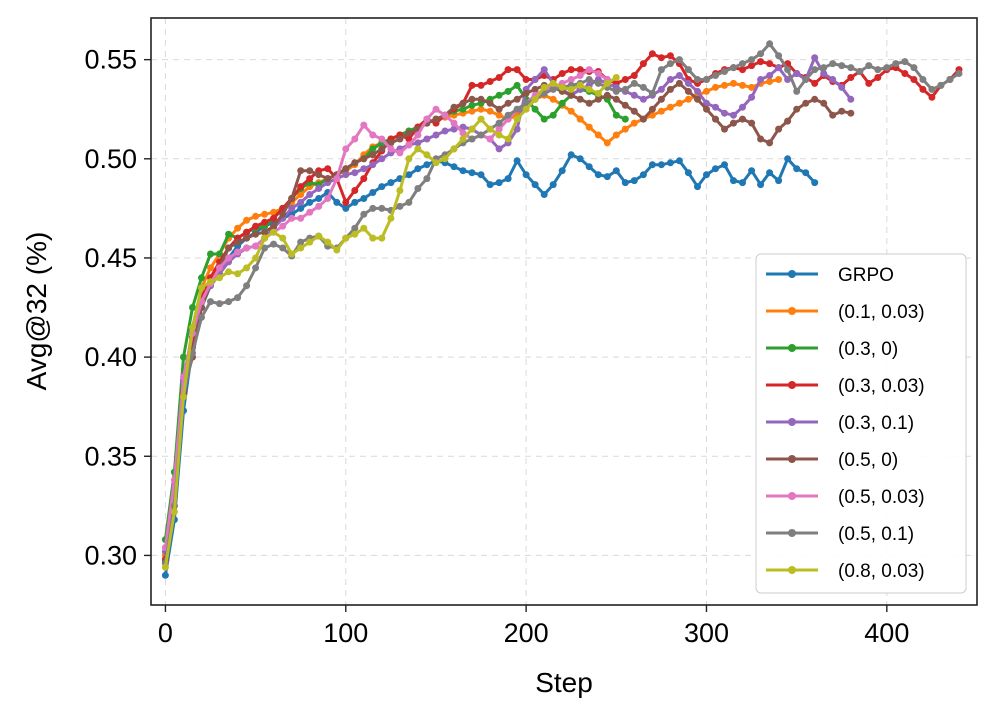  What do you see at coordinates (886, 633) in the screenshot?
I see `x-tick-label: 400` at bounding box center [886, 633].